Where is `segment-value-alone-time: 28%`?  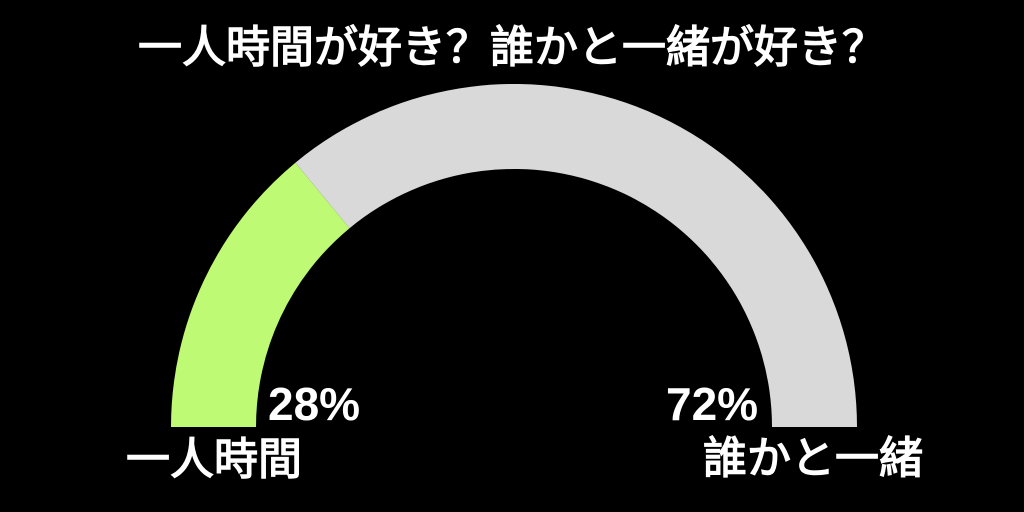 segment-value-alone-time: 28% is located at coordinates (314, 404).